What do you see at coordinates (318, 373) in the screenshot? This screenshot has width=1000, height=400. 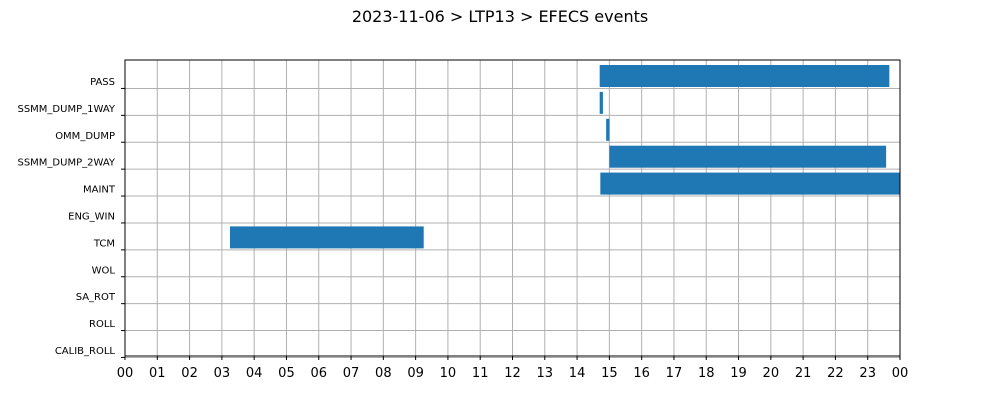 I see `x-tick-label: 06` at bounding box center [318, 373].